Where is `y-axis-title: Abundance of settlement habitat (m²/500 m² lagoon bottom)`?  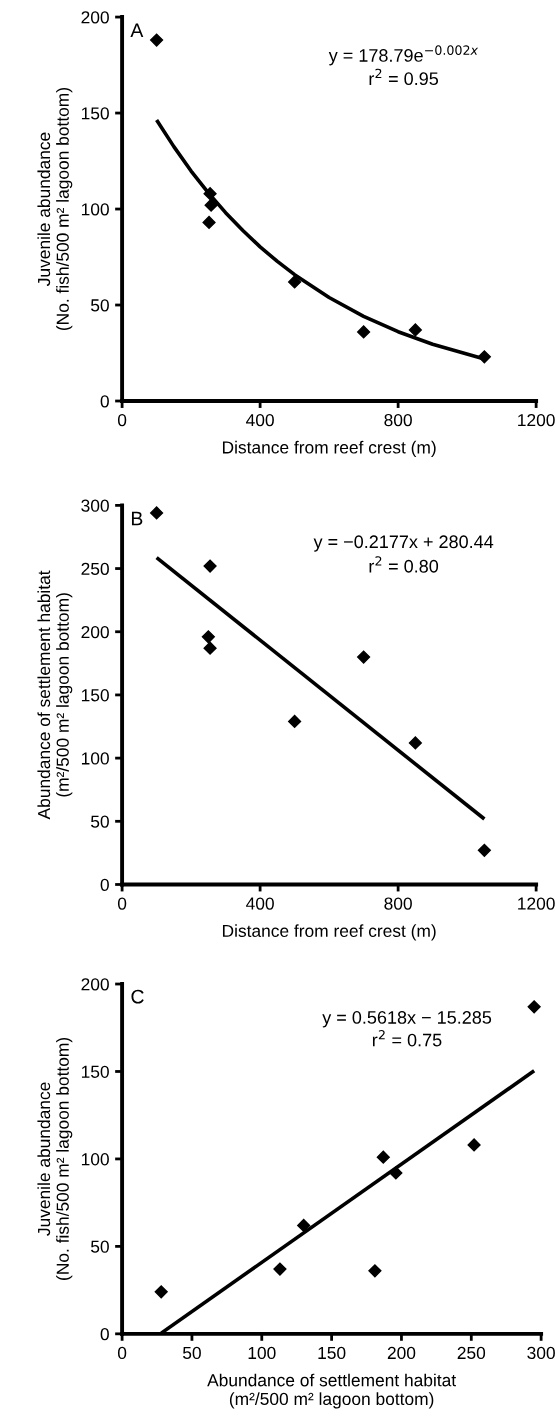 y-axis-title: Abundance of settlement habitat (m²/500 m² lagoon bottom) is located at coordinates (55, 695).